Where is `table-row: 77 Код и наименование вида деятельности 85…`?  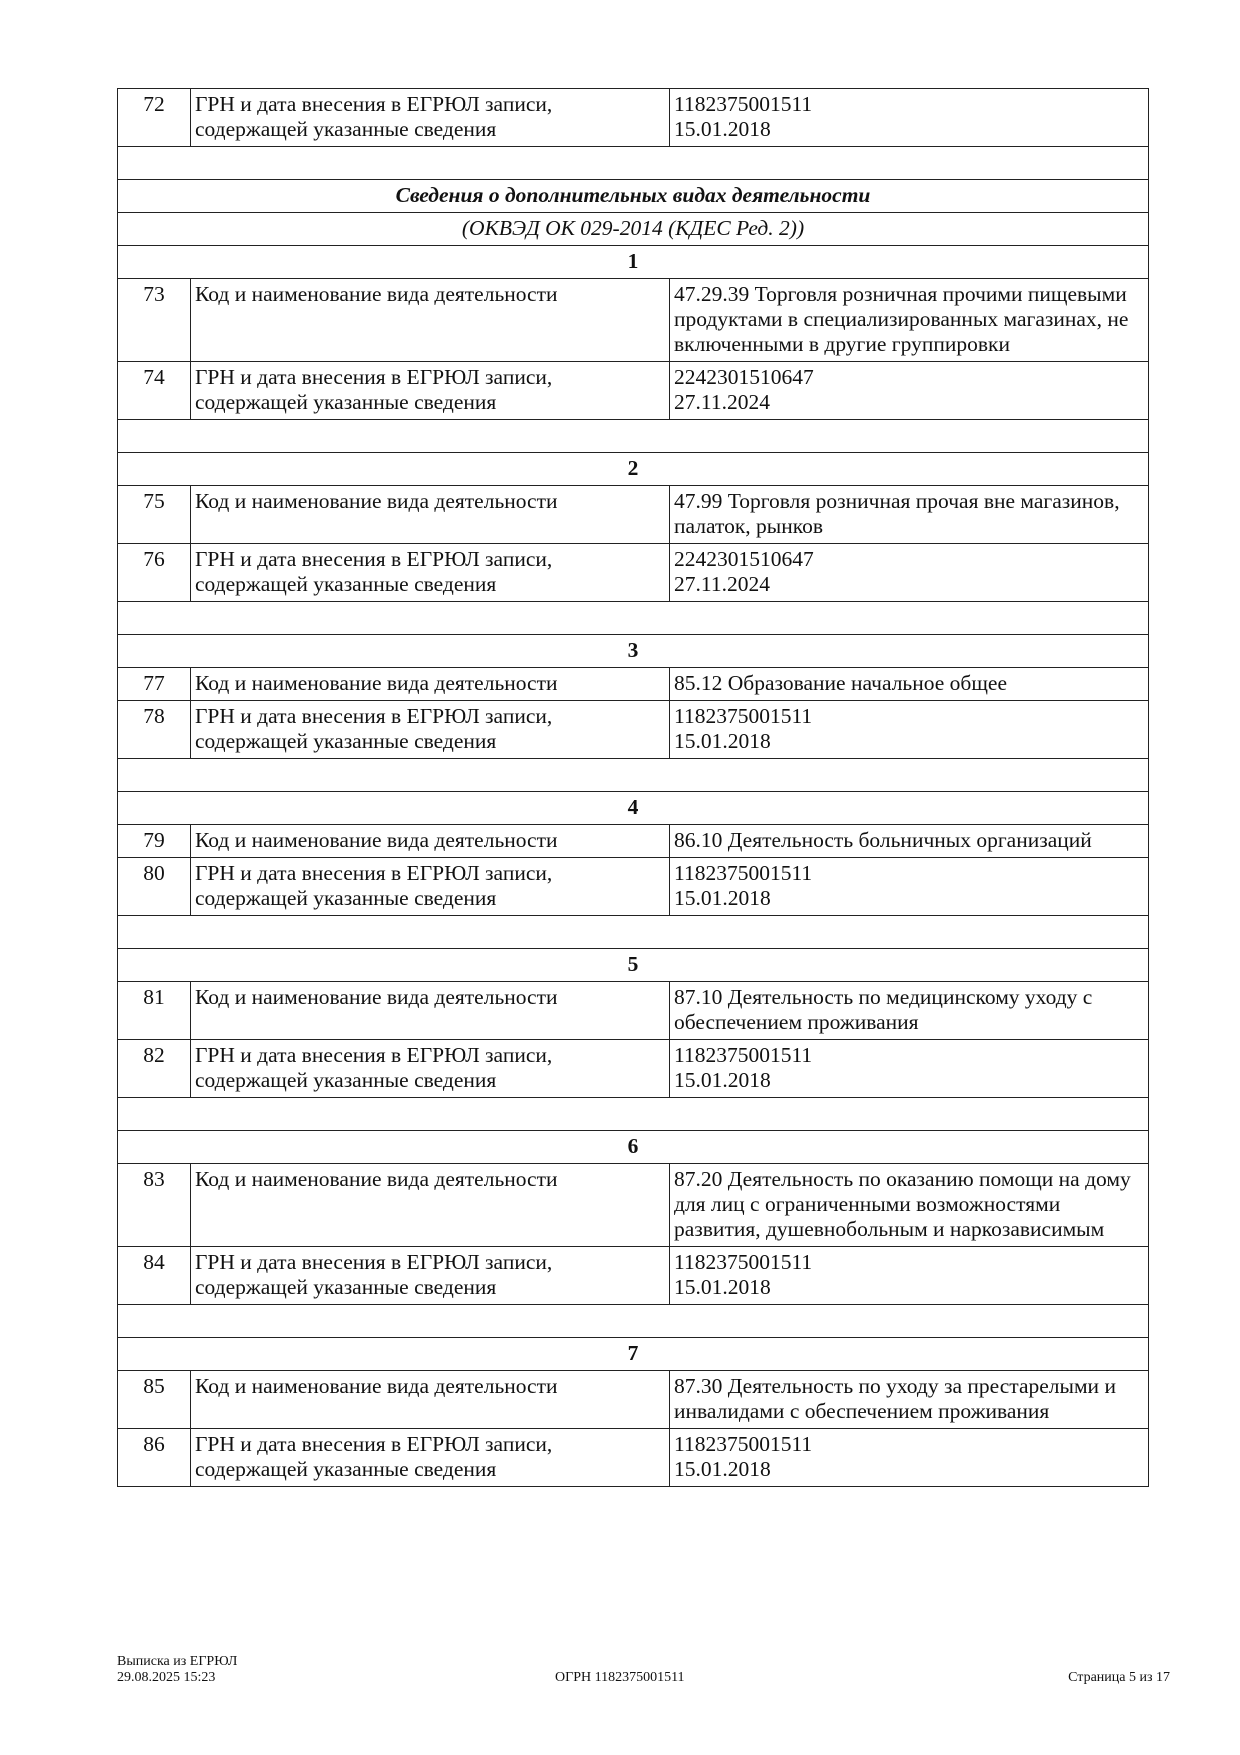 table-row: 77 Код и наименование вида деятельности 85… is located at coordinates (633, 684).